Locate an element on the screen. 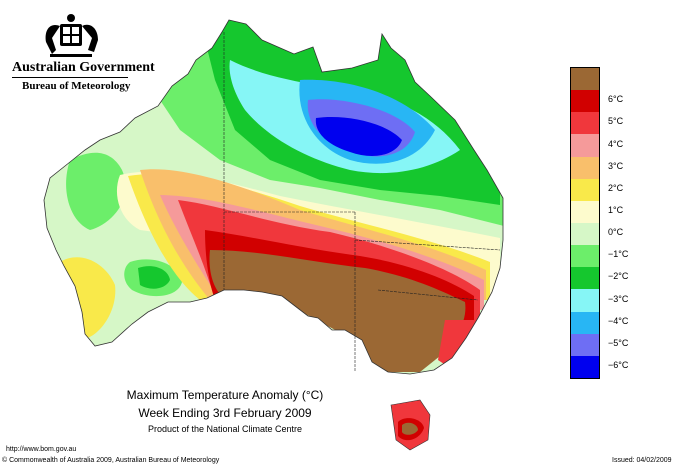 Image resolution: width=680 pixels, height=467 pixels. legend-label: 4°C is located at coordinates (616, 143).